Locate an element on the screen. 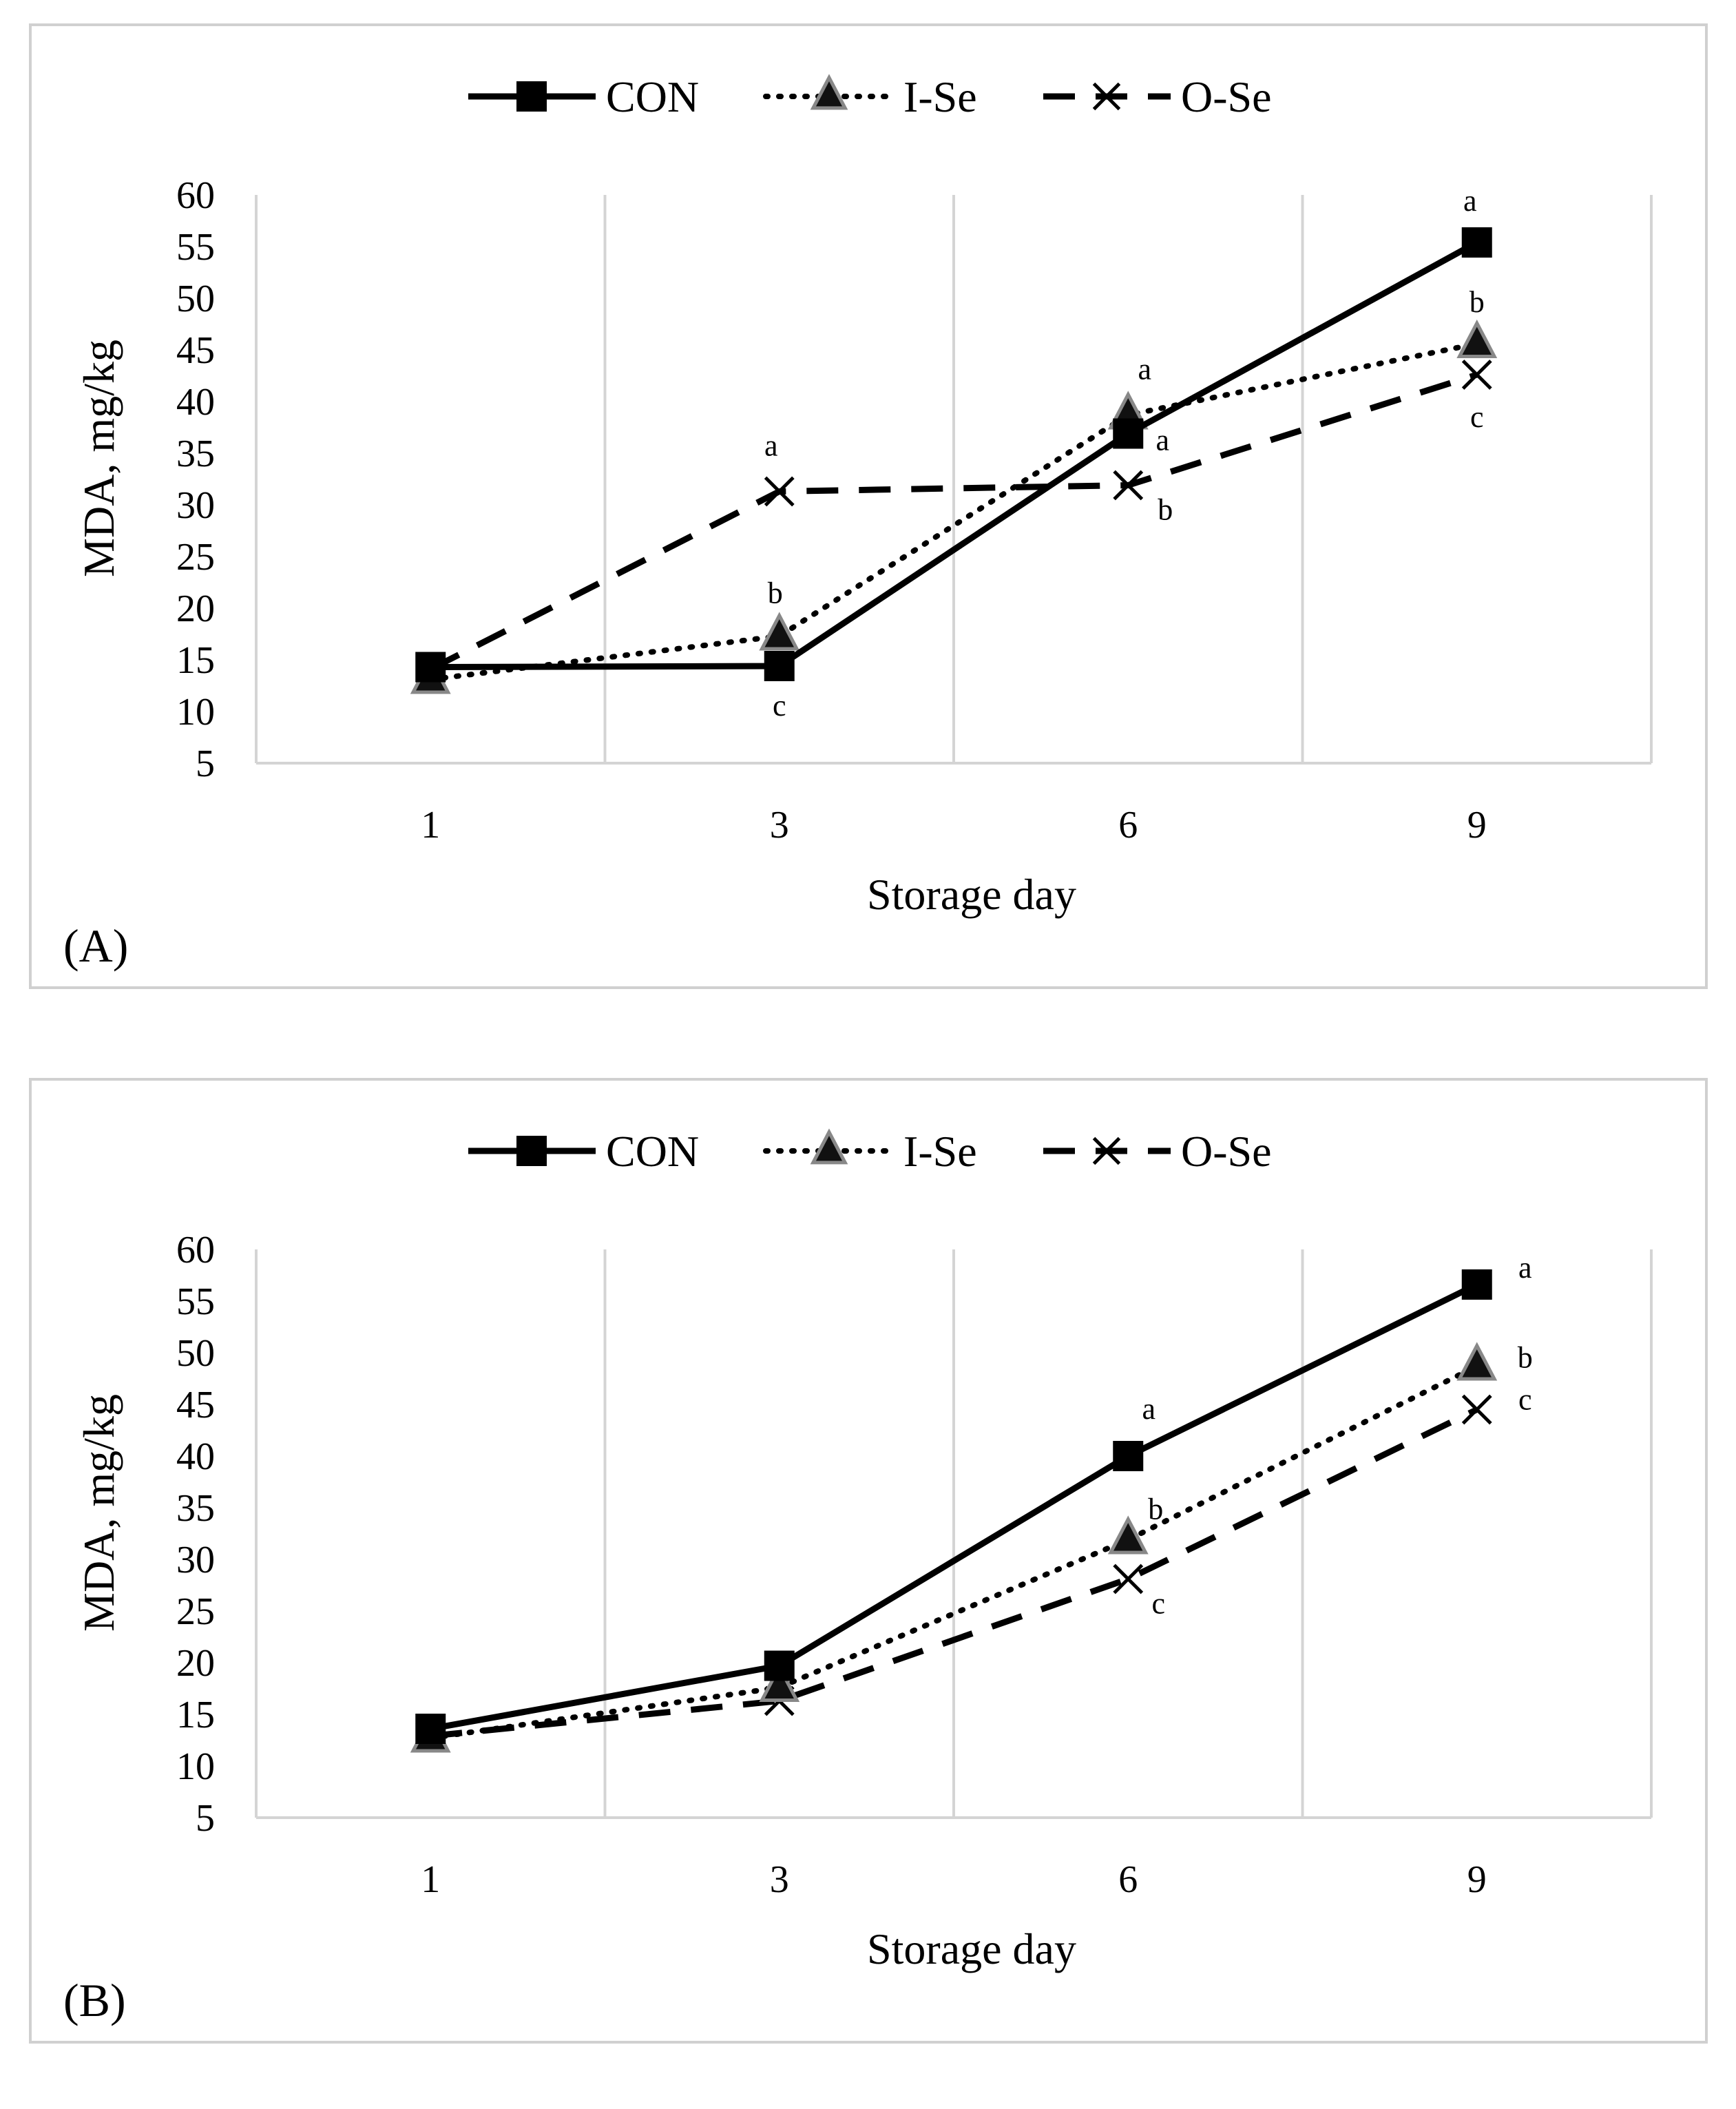 Image resolution: width=1736 pixels, height=2109 pixels. series-line-o-se is located at coordinates (954, 1572).